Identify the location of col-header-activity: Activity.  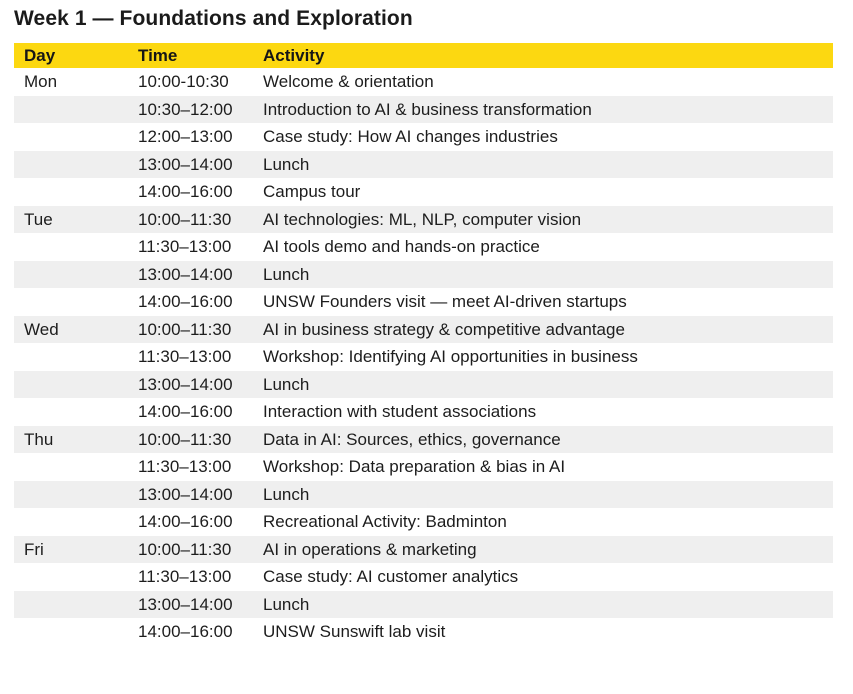
(543, 55).